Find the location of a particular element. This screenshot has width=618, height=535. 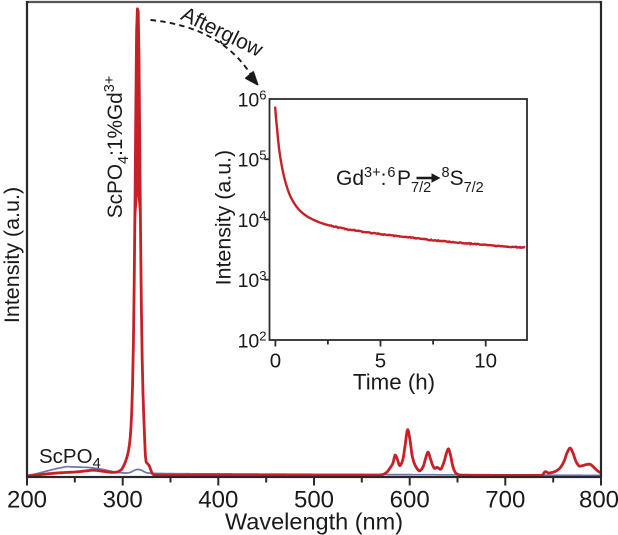

svg-text: 200 is located at coordinates (27, 500).